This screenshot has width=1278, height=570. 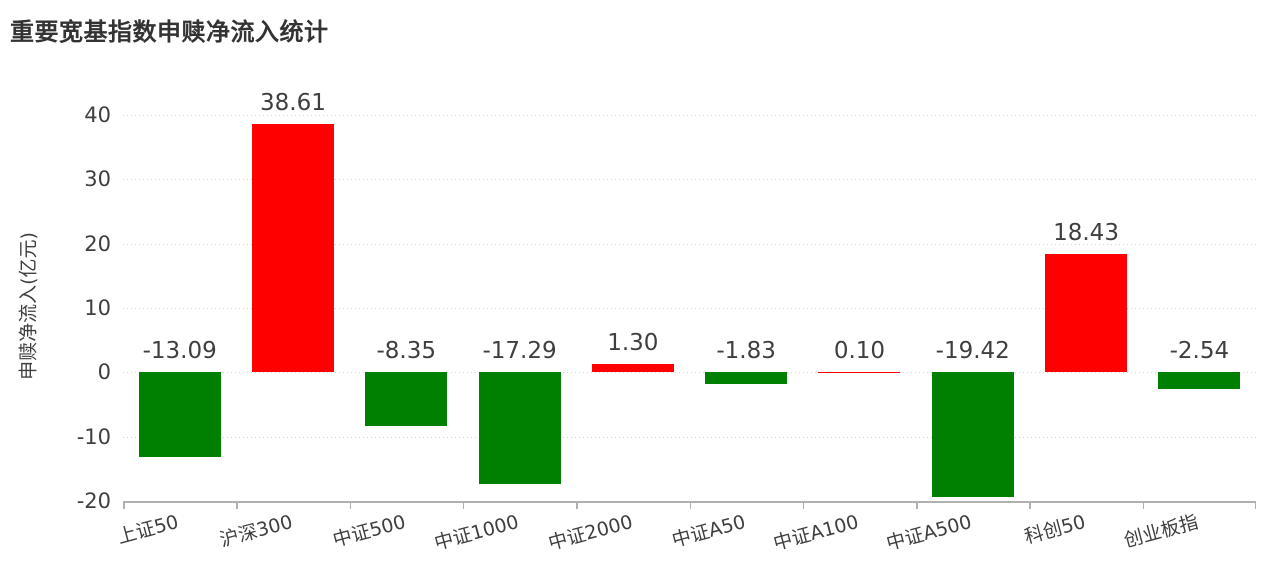 What do you see at coordinates (179, 351) in the screenshot?
I see `bar-value-label: -13.09` at bounding box center [179, 351].